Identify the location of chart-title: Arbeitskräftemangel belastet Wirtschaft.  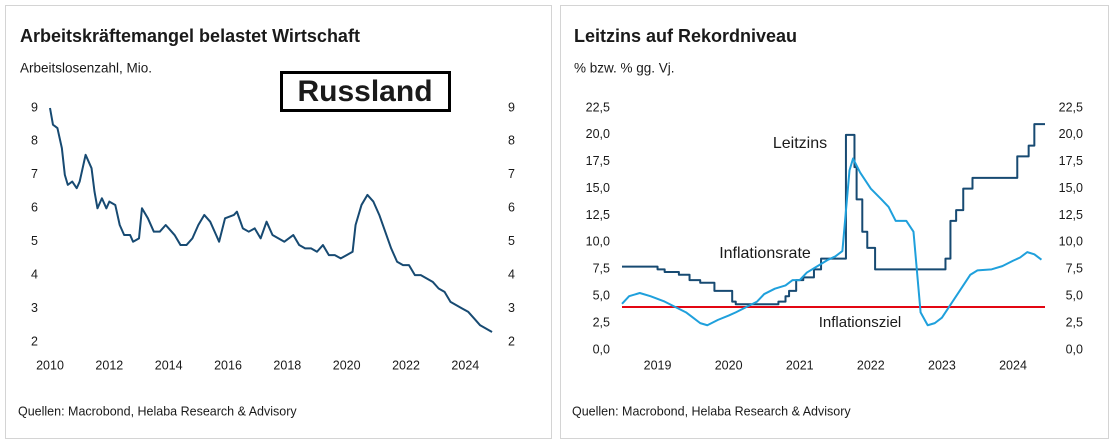
(190, 36).